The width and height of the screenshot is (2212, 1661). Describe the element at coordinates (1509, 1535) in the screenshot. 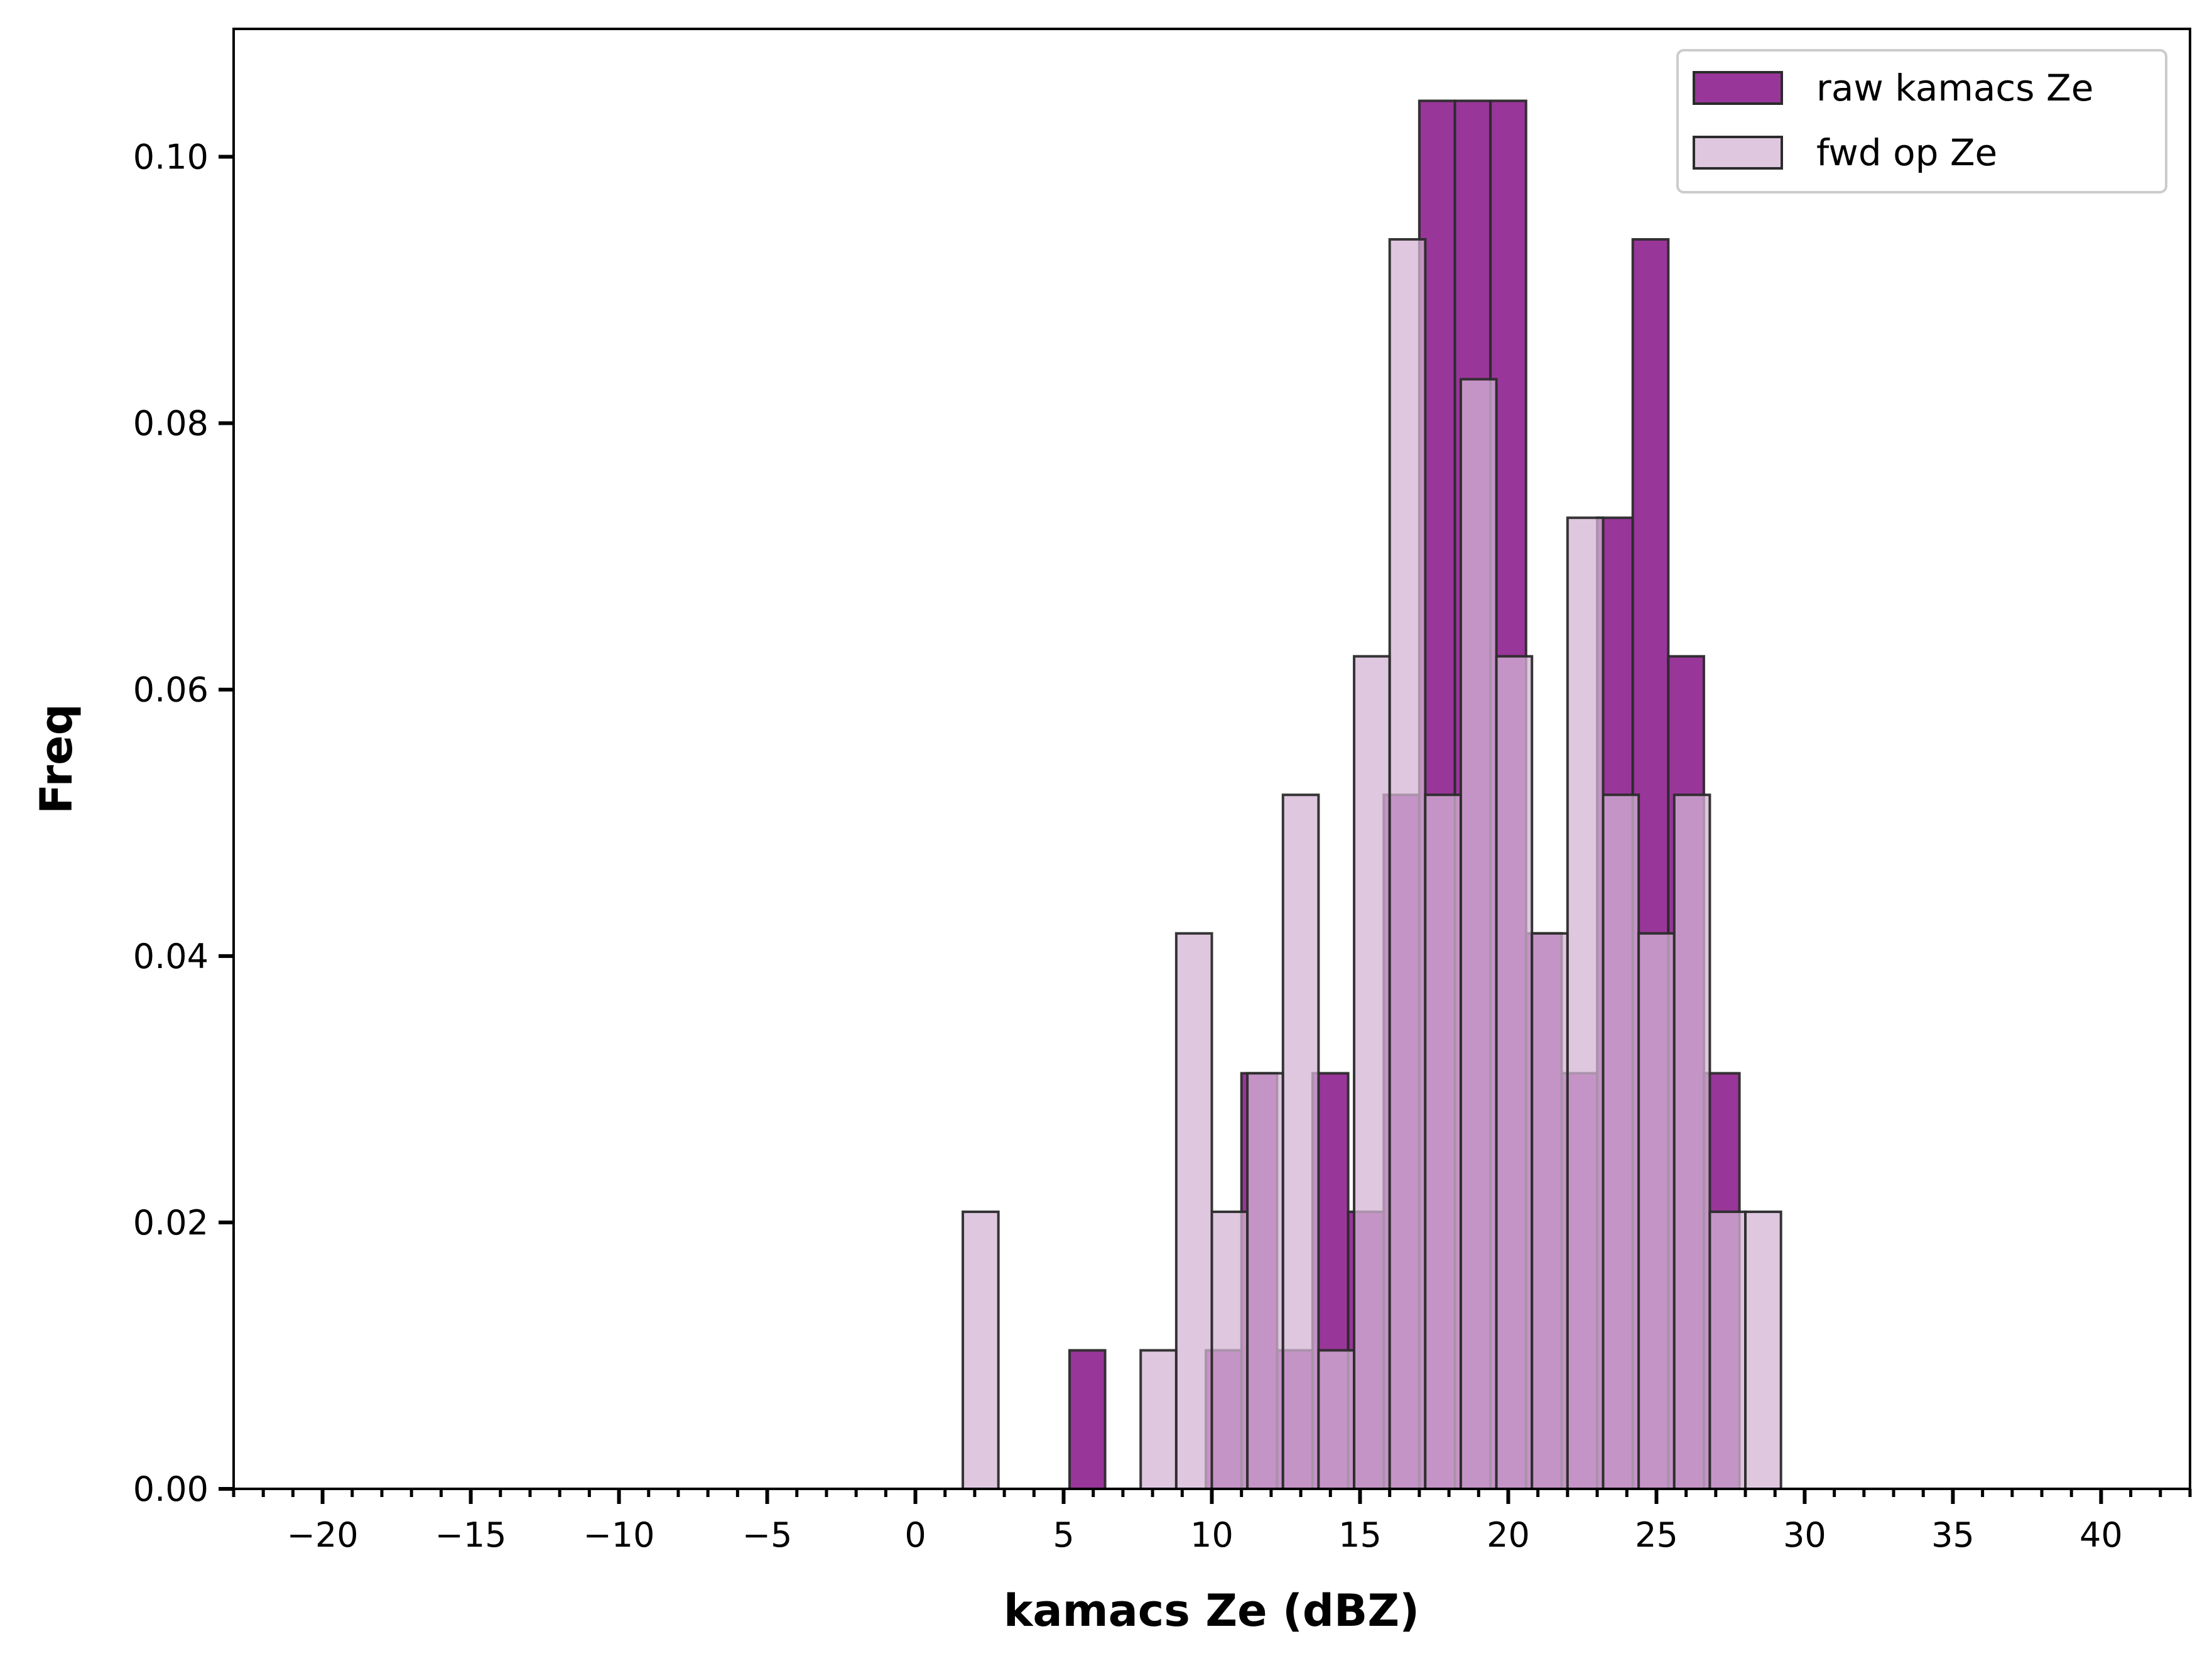

I see `x-tick-label: 20` at that location.